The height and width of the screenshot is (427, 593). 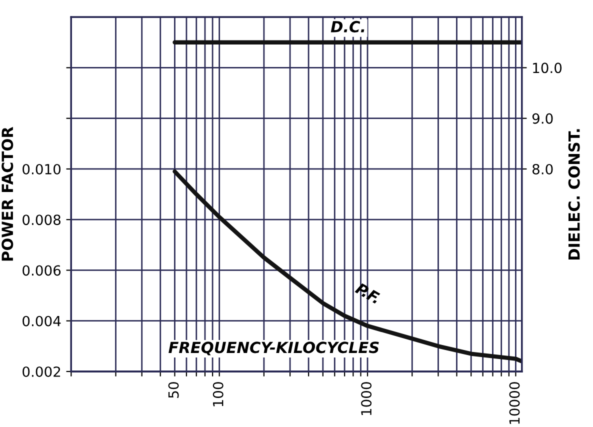 What do you see at coordinates (218, 394) in the screenshot?
I see `x-tick-label: 100` at bounding box center [218, 394].